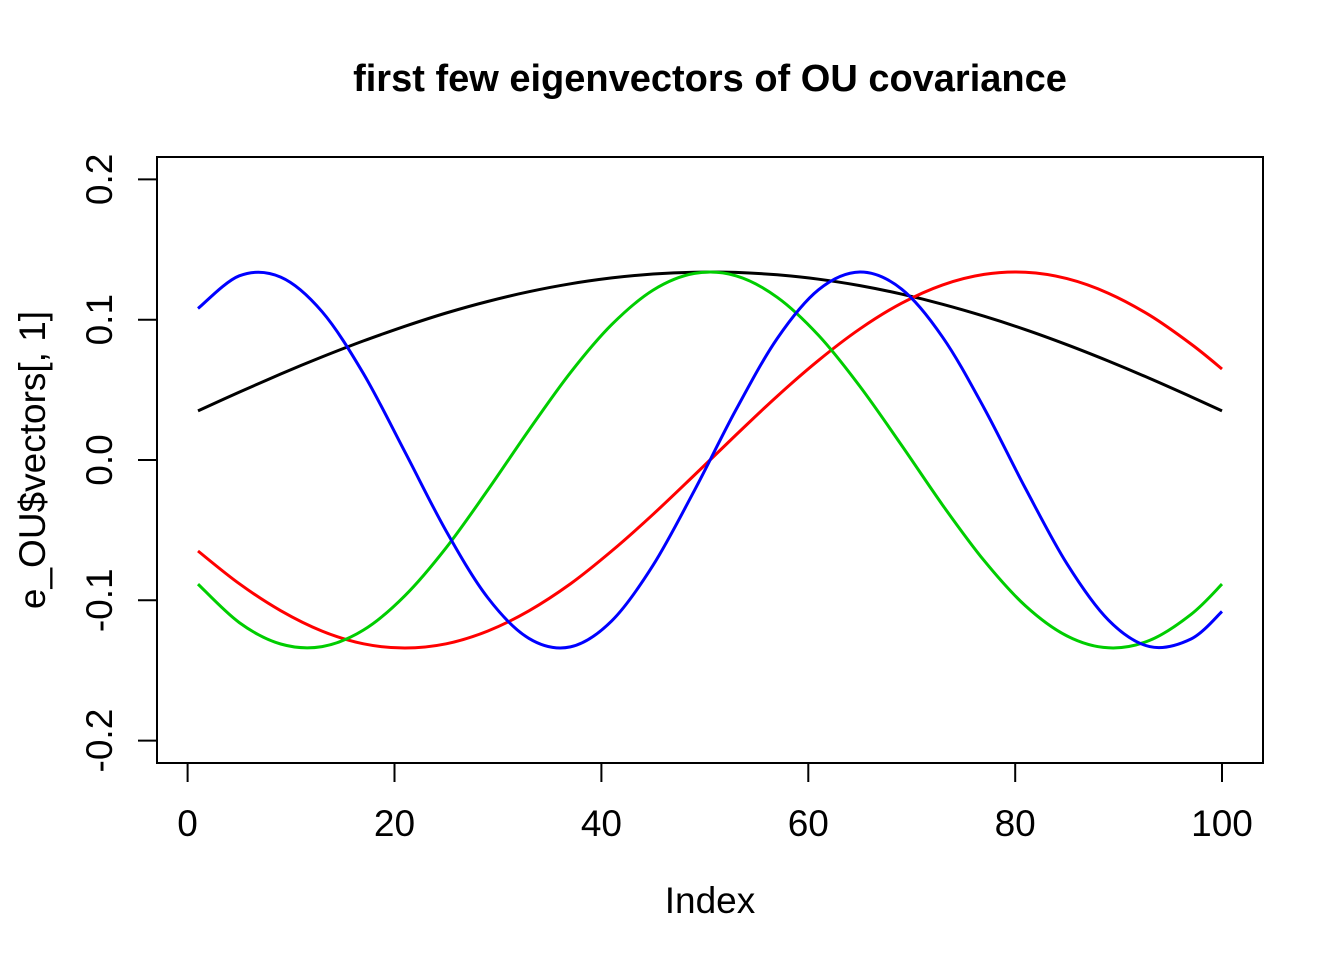 The height and width of the screenshot is (960, 1344). Describe the element at coordinates (187, 823) in the screenshot. I see `x-tick-label: 0` at that location.